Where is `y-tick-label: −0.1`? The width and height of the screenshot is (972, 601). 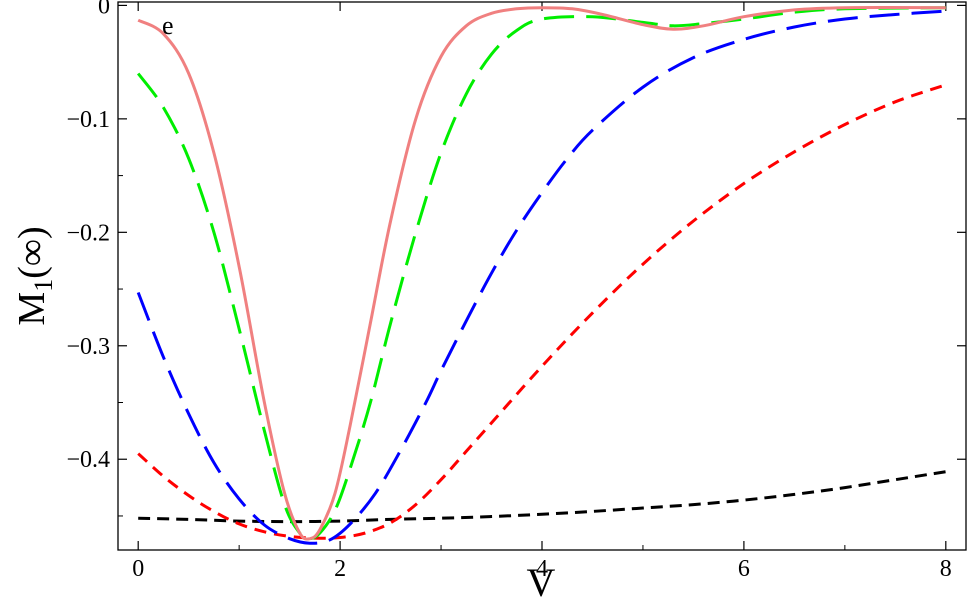
y-tick-label: −0.1 is located at coordinates (88, 120).